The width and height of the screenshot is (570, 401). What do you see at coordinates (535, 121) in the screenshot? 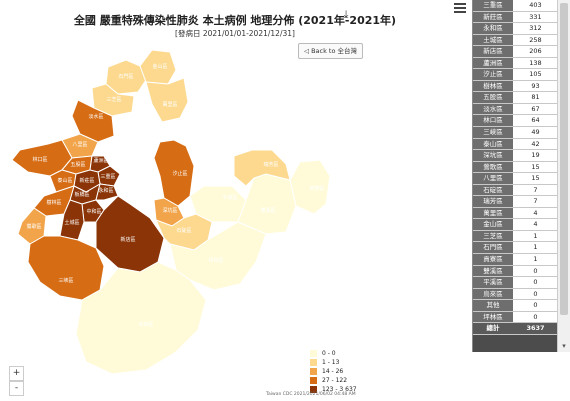
I see `case-count-cell: 64` at bounding box center [535, 121].